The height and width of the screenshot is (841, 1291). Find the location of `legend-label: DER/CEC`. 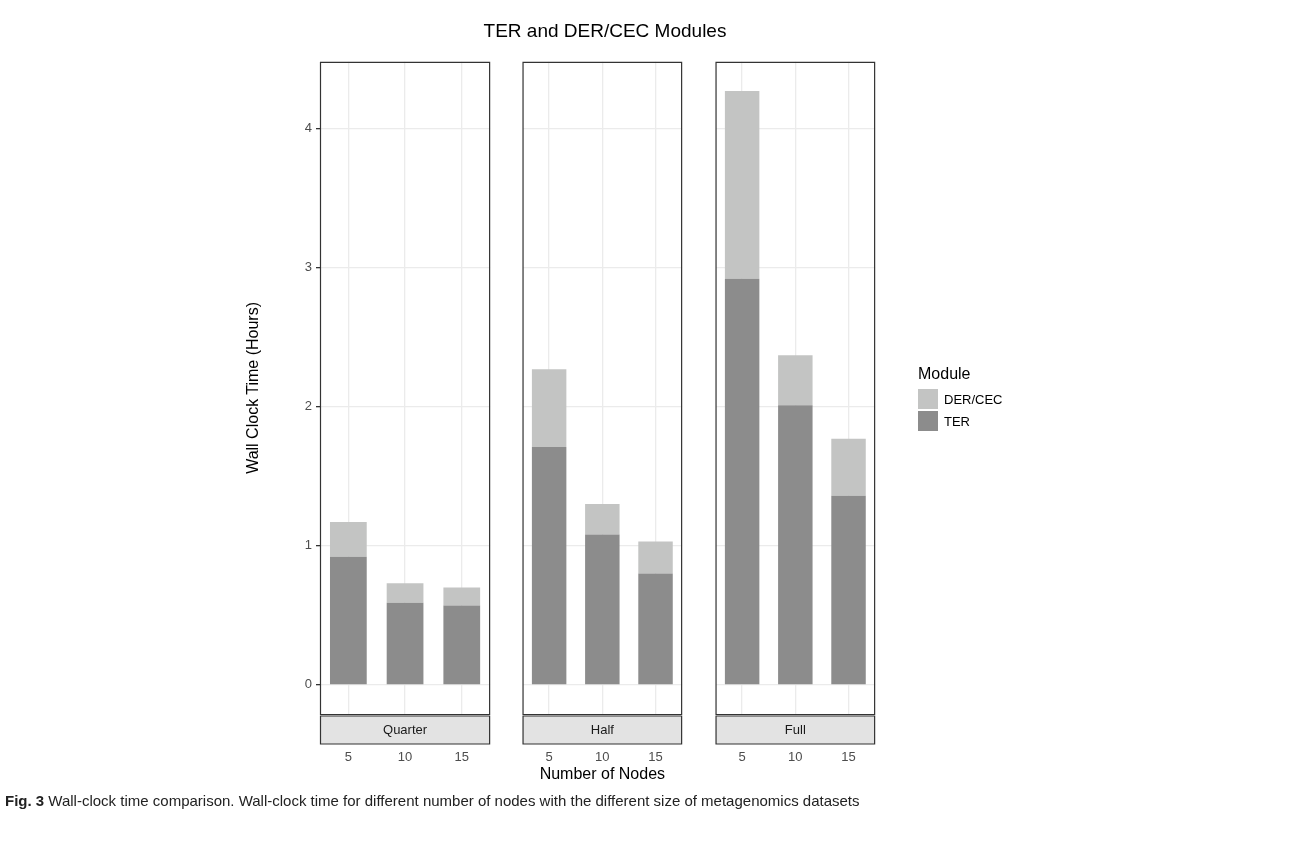

legend-label: DER/CEC is located at coordinates (973, 399).